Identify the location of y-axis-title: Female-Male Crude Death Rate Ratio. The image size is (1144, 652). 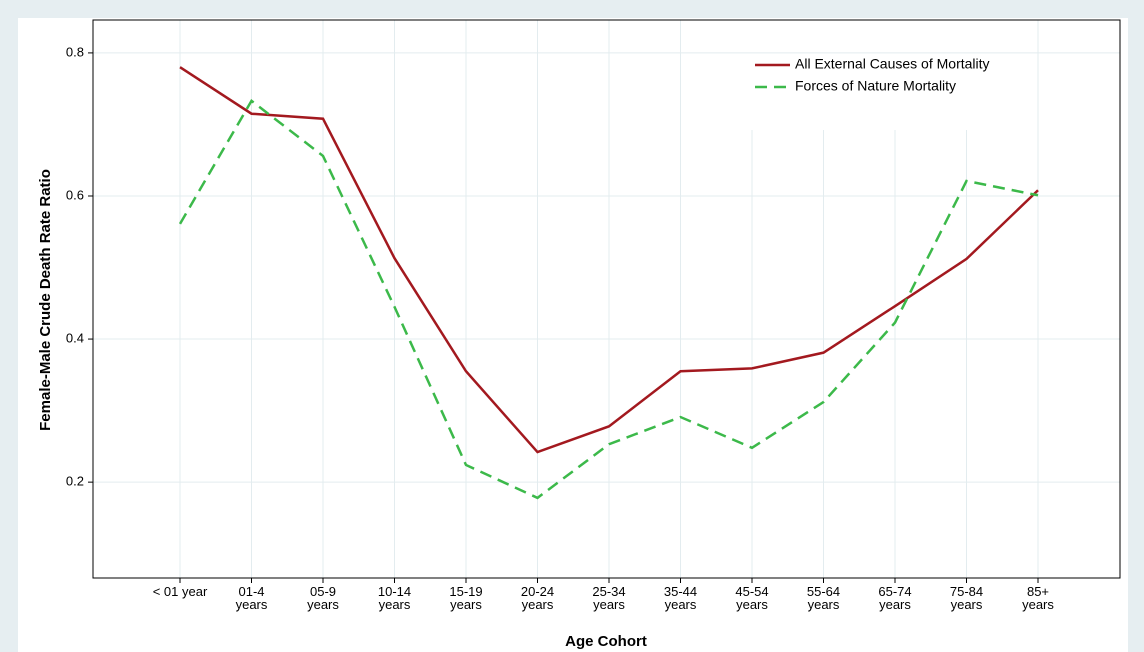
(45, 300).